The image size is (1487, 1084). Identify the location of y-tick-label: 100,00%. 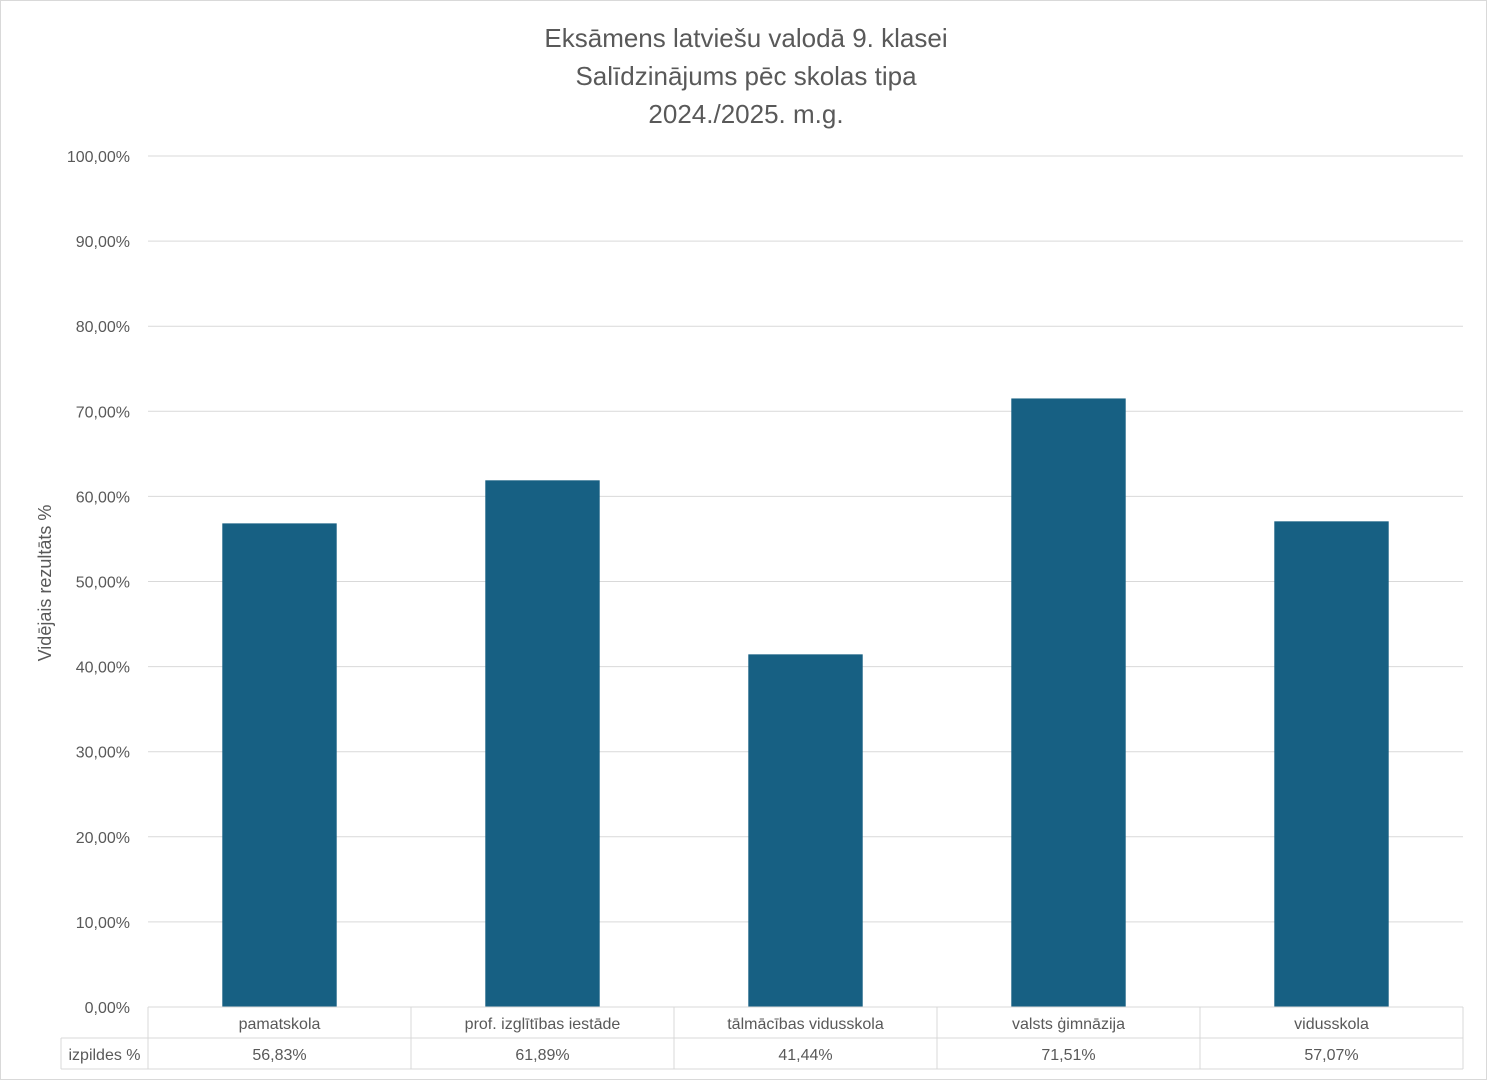
(98, 157).